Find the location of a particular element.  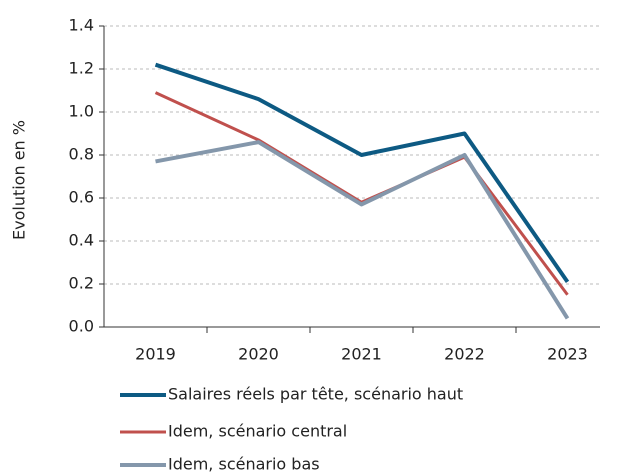

x-tick-label: 2023 is located at coordinates (567, 354).